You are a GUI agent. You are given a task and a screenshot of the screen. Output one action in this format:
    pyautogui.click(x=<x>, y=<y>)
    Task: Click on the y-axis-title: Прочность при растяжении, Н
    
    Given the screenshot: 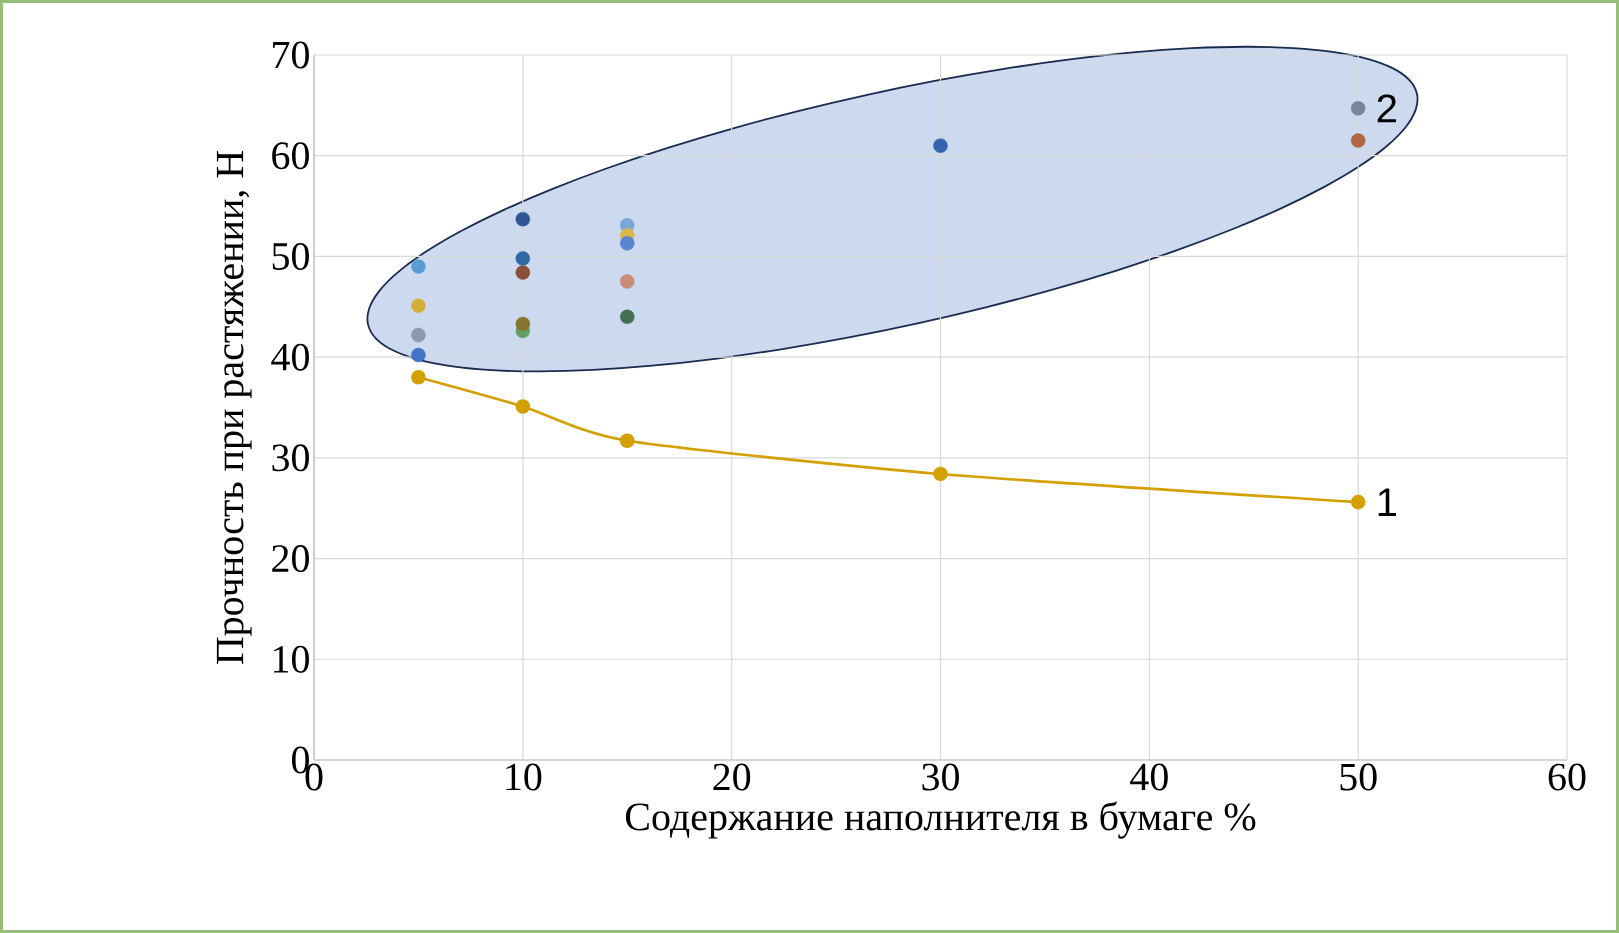 What is the action you would take?
    pyautogui.click(x=234, y=407)
    